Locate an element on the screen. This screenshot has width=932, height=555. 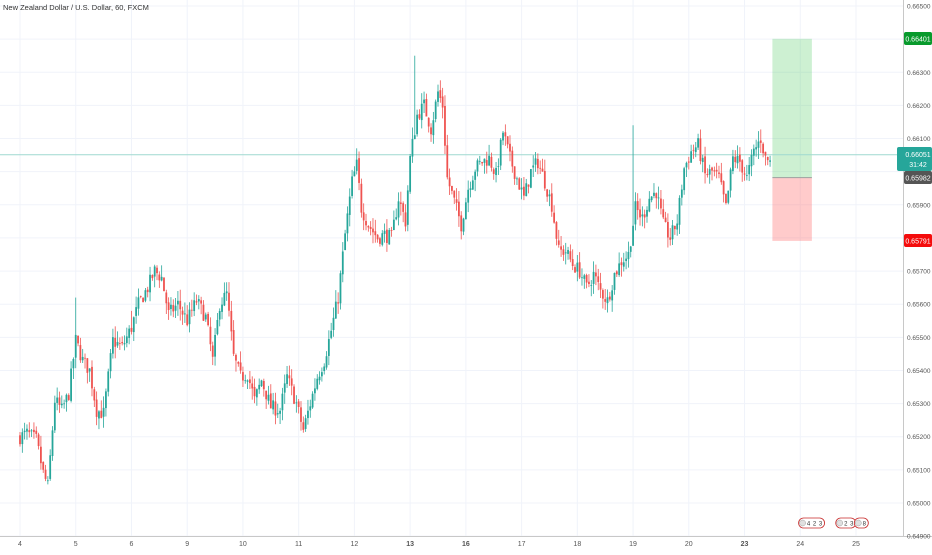
entry-price-badge is located at coordinates (918, 177).